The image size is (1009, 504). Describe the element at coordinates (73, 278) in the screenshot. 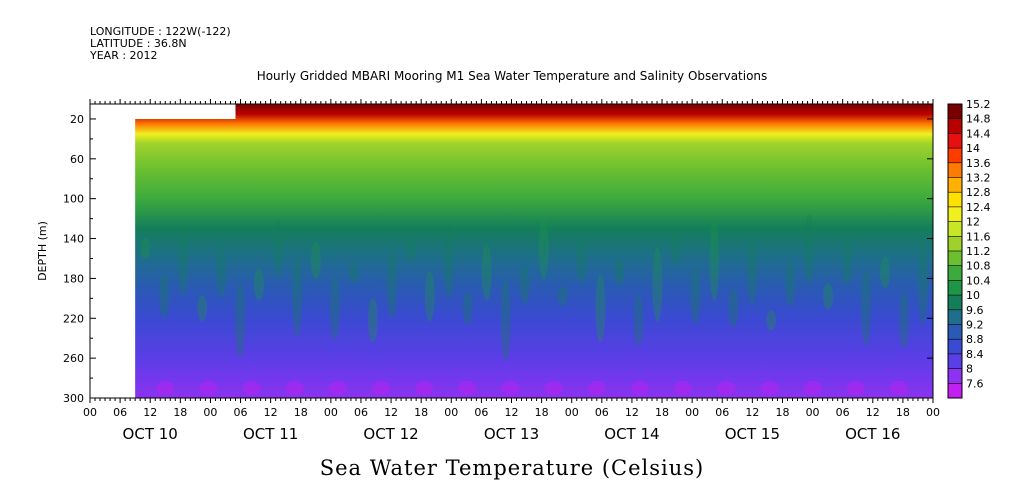

I see `y-tick-label: 180` at that location.